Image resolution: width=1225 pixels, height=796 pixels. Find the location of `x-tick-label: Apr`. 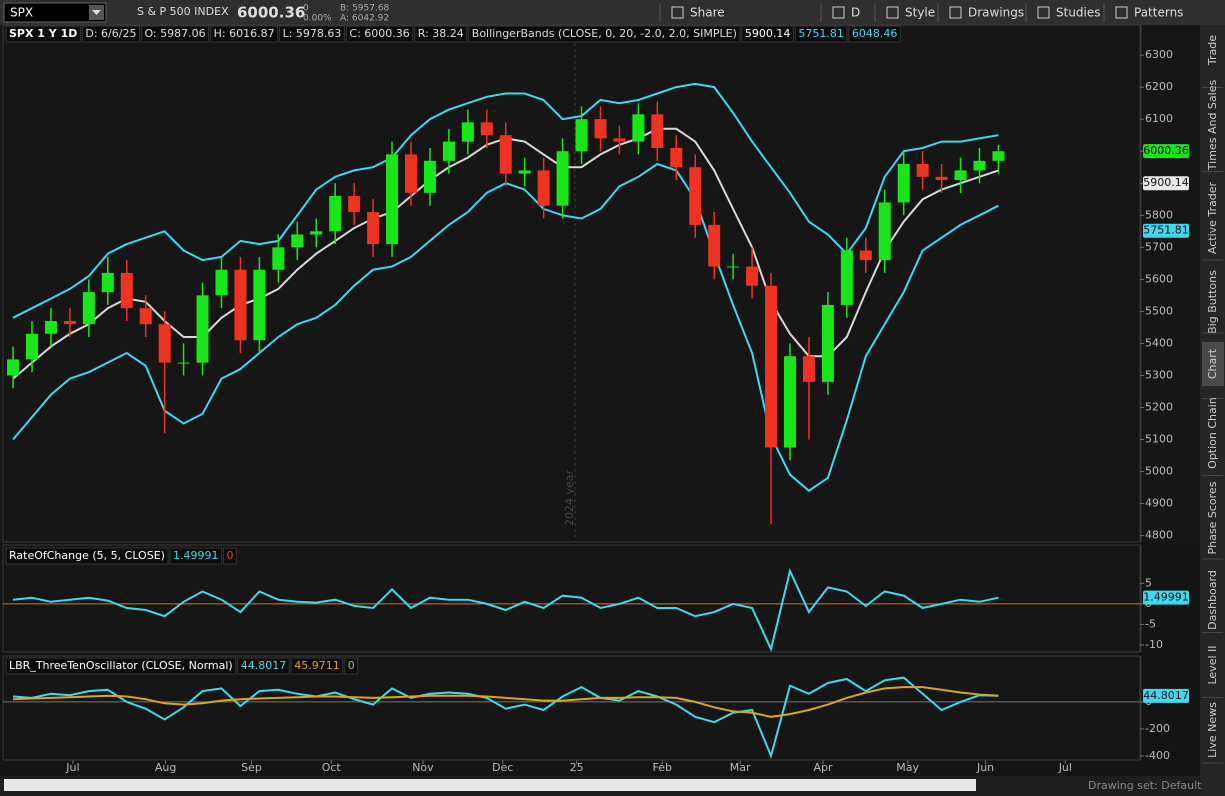

x-tick-label: Apr is located at coordinates (823, 767).